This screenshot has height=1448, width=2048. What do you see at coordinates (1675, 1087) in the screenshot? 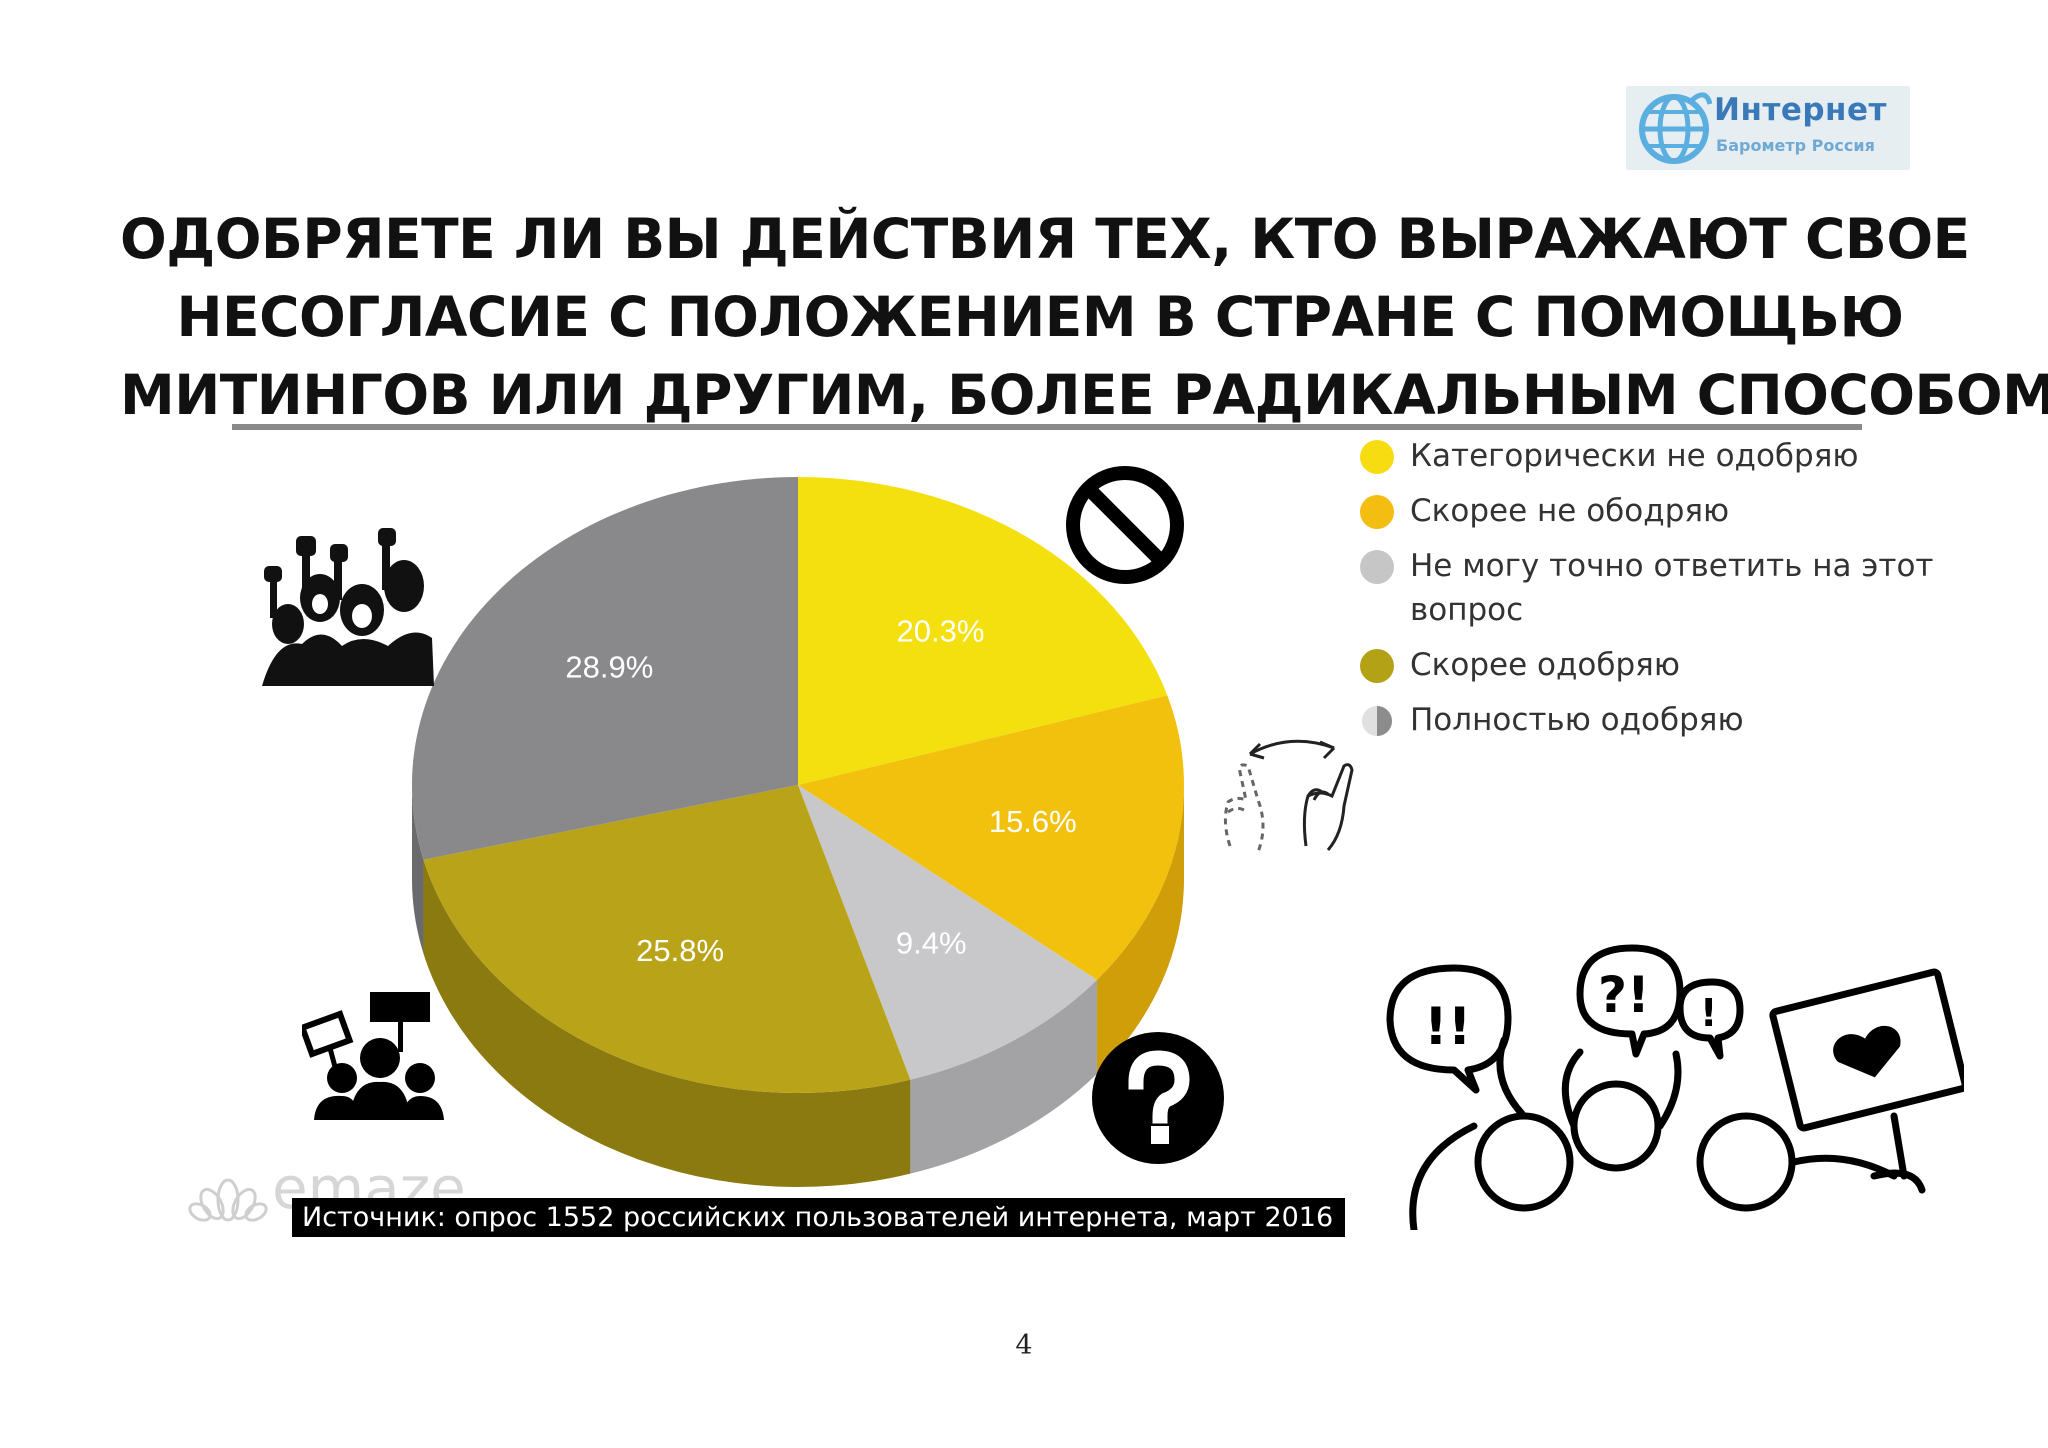
I see `speech-bubbles-icon: !! ?! !` at bounding box center [1675, 1087].